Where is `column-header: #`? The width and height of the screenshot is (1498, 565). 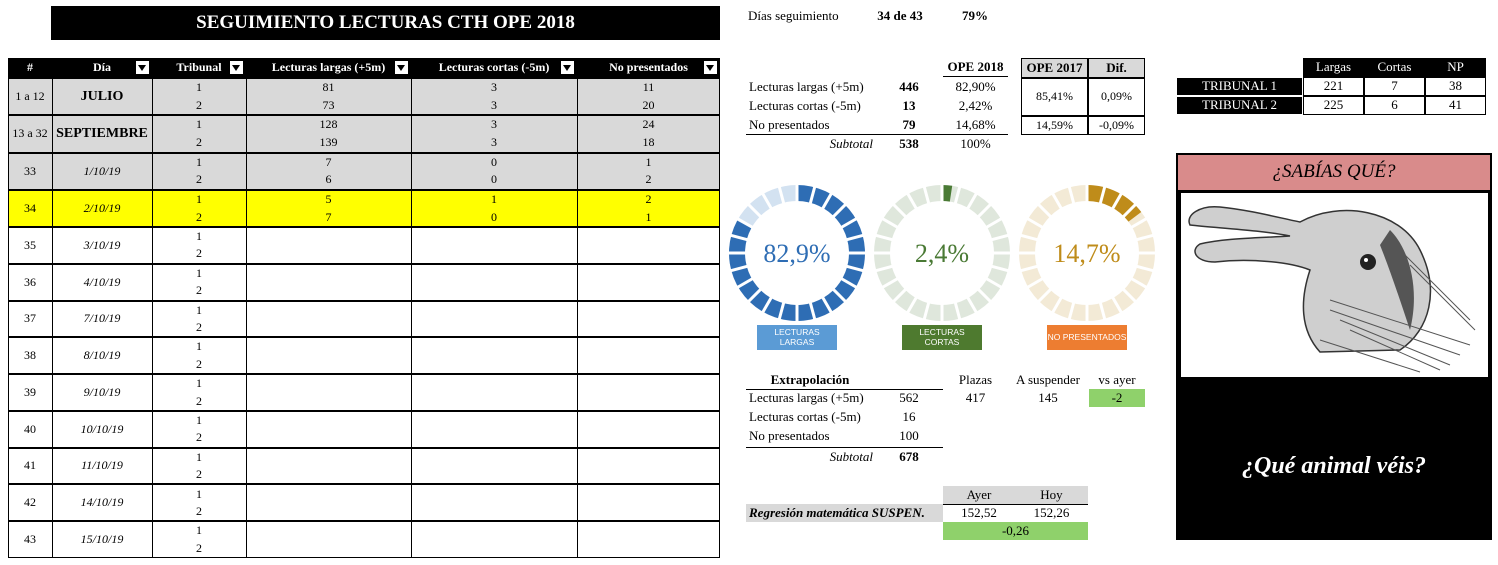 column-header: # is located at coordinates (30, 67).